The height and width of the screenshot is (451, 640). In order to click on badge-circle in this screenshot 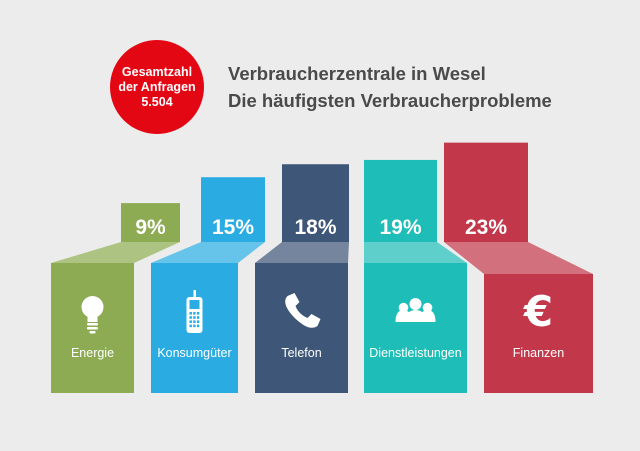, I will do `click(157, 87)`.